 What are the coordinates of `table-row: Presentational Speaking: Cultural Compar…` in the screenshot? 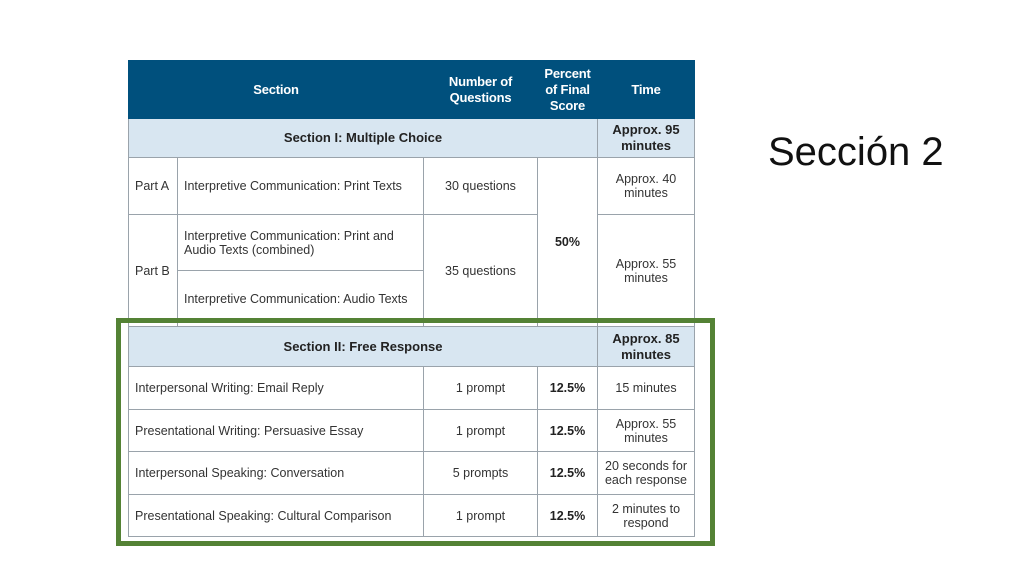 It's located at (411, 515).